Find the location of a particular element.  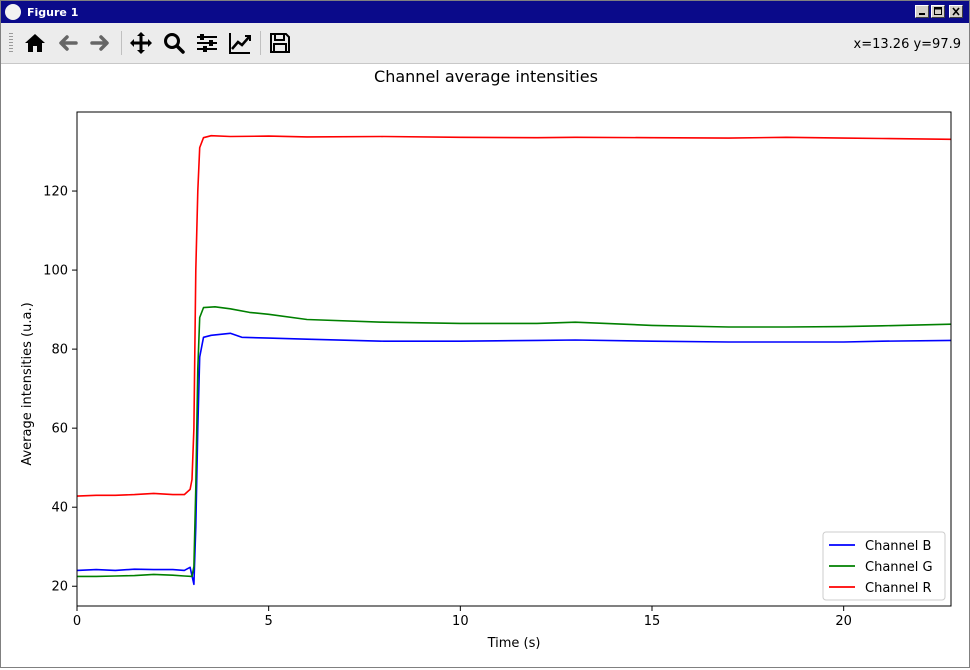

x-axis-label: Time (s) is located at coordinates (514, 643).